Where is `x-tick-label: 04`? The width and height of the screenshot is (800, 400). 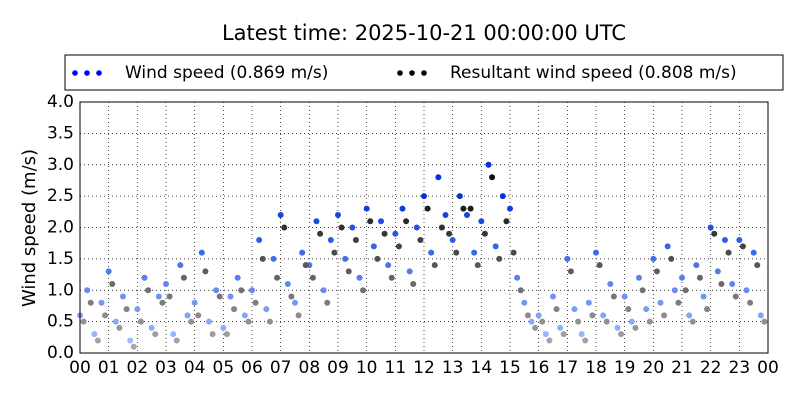
x-tick-label: 04 is located at coordinates (195, 368).